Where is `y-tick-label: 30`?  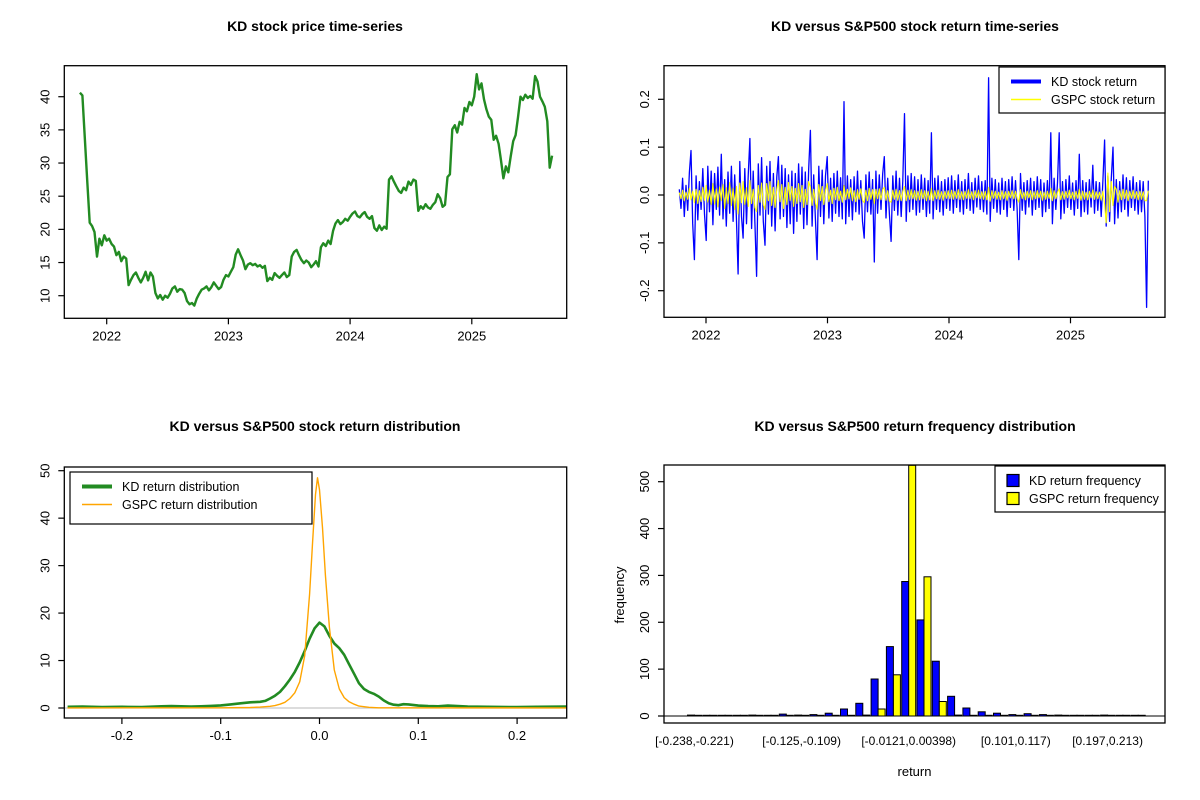
y-tick-label: 30 is located at coordinates (44, 565).